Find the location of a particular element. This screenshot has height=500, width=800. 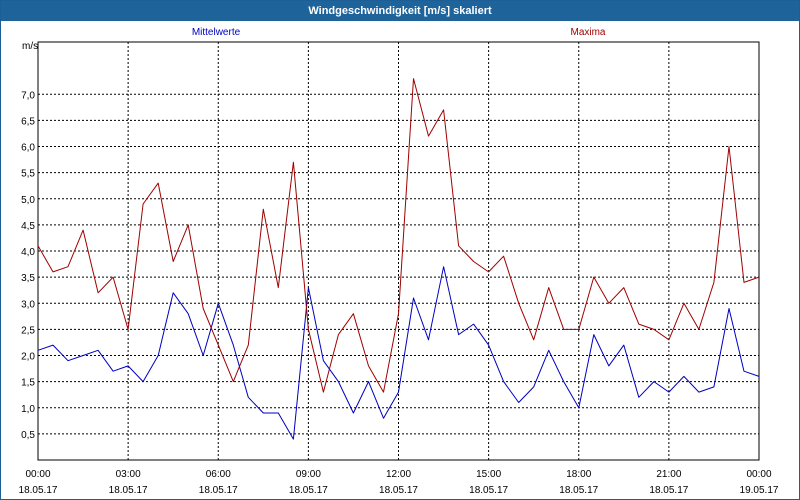

y-tick-label: 2,5 is located at coordinates (28, 330).